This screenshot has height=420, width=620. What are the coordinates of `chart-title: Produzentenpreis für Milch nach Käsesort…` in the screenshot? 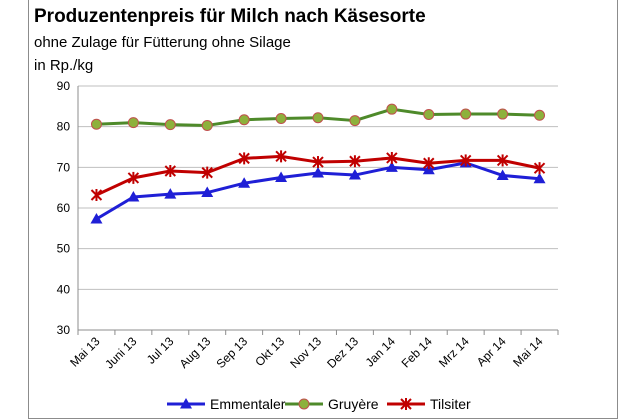 It's located at (230, 16).